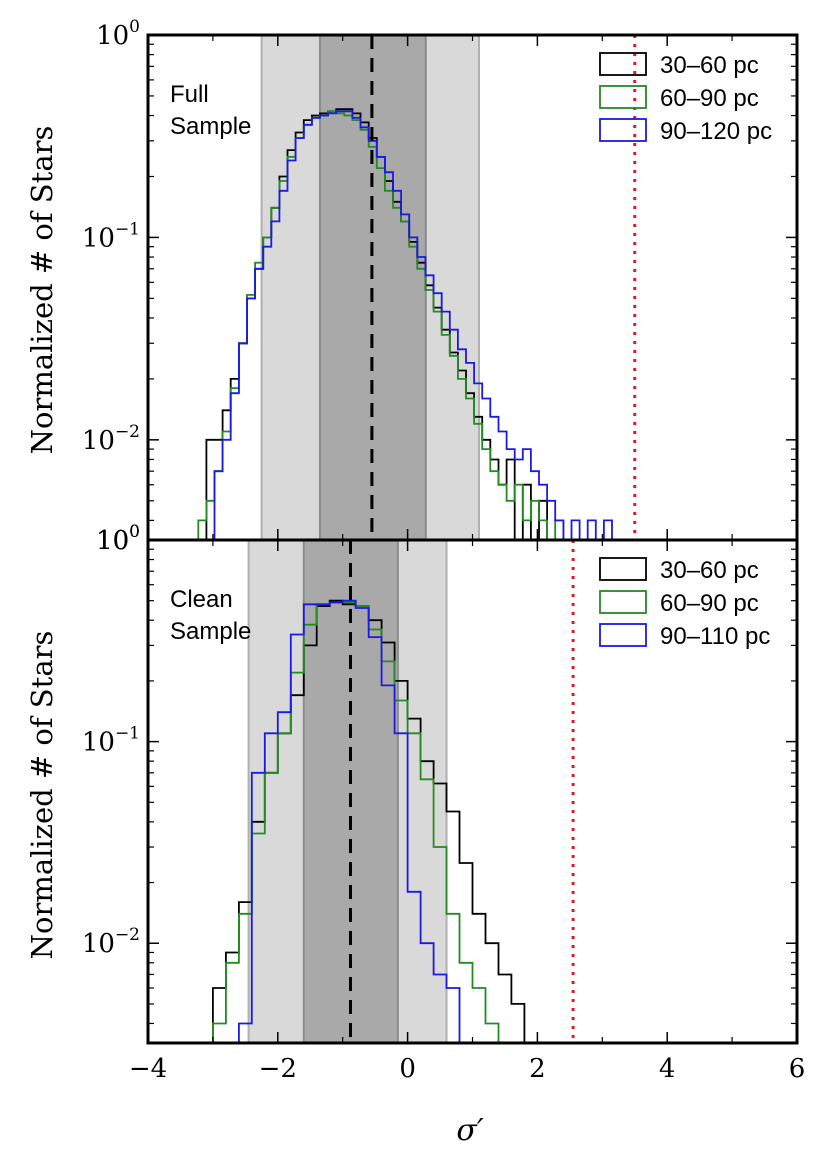 This screenshot has width=832, height=1158. Describe the element at coordinates (716, 131) in the screenshot. I see `legend-label: 90–120 pc` at that location.